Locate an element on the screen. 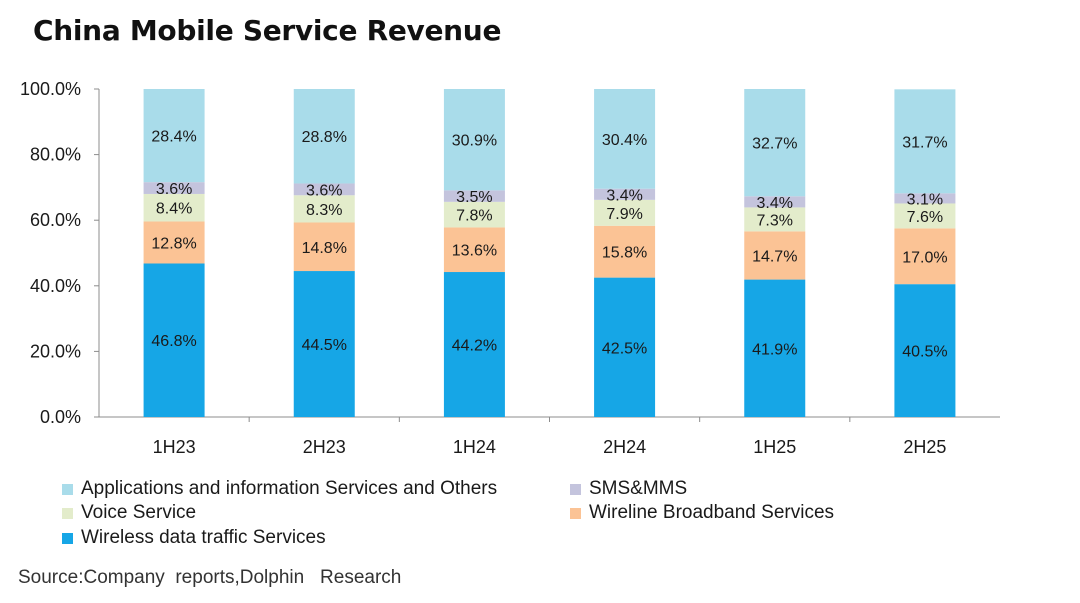 The image size is (1080, 603). data-label: 40.5% is located at coordinates (924, 352).